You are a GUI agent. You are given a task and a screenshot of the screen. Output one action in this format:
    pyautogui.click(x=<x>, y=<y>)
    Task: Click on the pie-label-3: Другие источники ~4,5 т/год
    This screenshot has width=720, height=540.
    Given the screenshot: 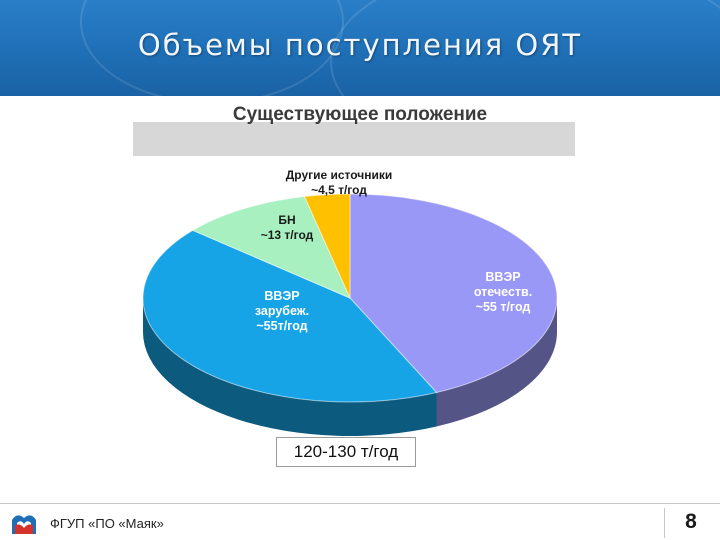 What is the action you would take?
    pyautogui.click(x=339, y=182)
    